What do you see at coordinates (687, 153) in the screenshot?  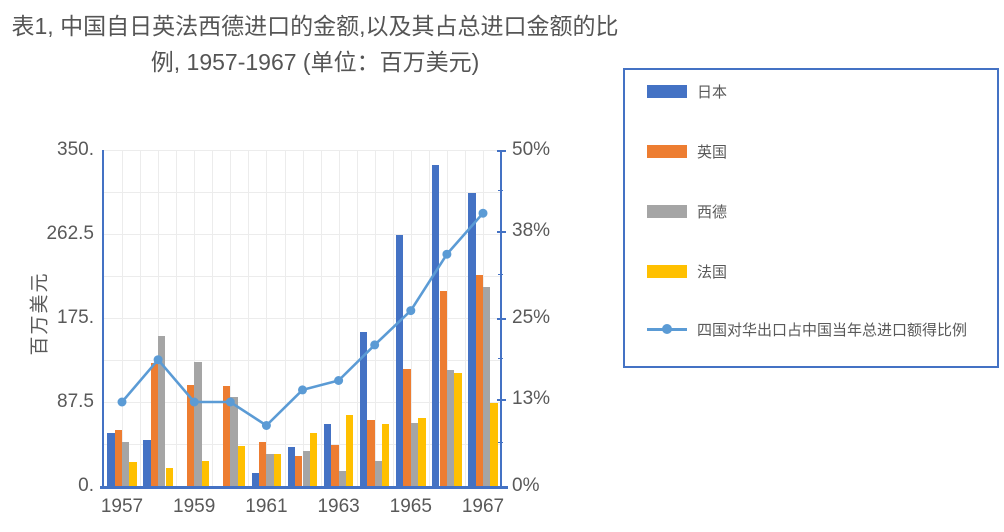 I see `legend-item-英国: 英国` at bounding box center [687, 153].